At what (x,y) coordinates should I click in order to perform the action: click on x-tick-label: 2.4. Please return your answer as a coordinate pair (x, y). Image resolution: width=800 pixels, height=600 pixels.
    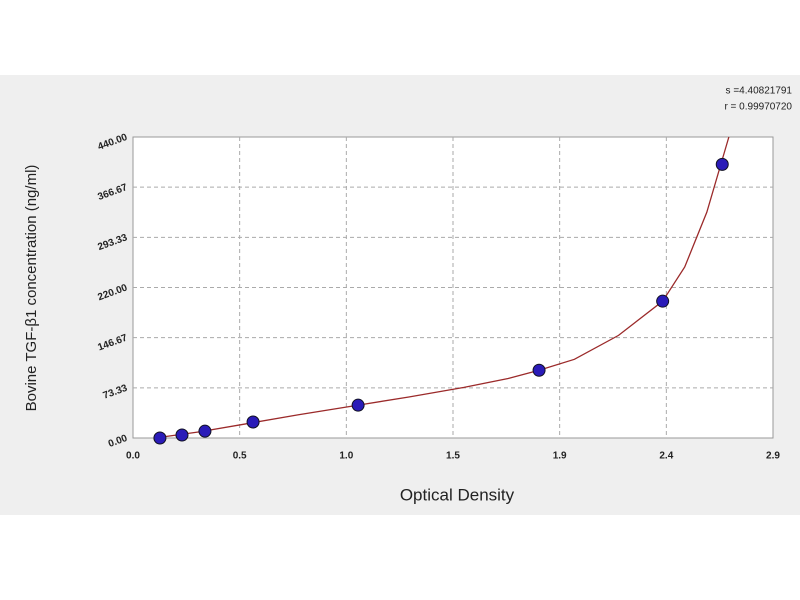
    Looking at the image, I should click on (666, 456).